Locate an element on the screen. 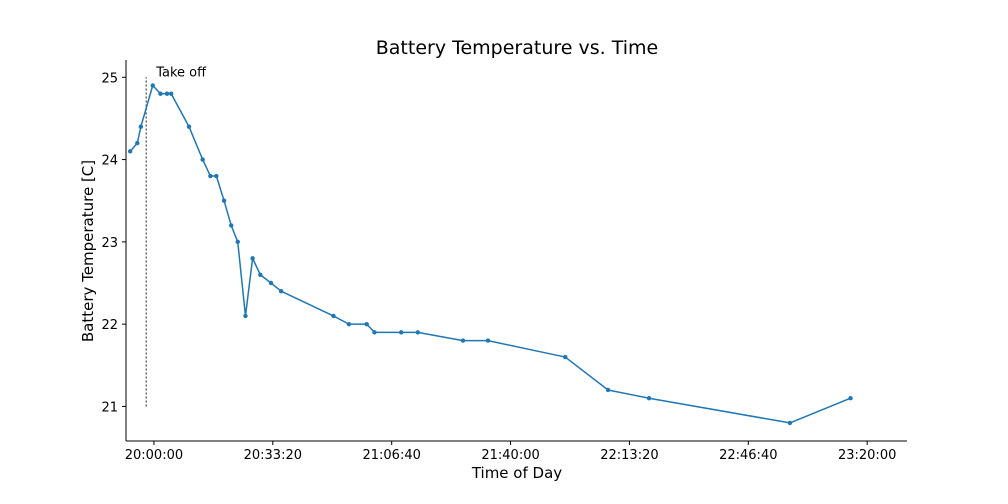 The image size is (1008, 504). y-tick-label: 24 is located at coordinates (109, 161).